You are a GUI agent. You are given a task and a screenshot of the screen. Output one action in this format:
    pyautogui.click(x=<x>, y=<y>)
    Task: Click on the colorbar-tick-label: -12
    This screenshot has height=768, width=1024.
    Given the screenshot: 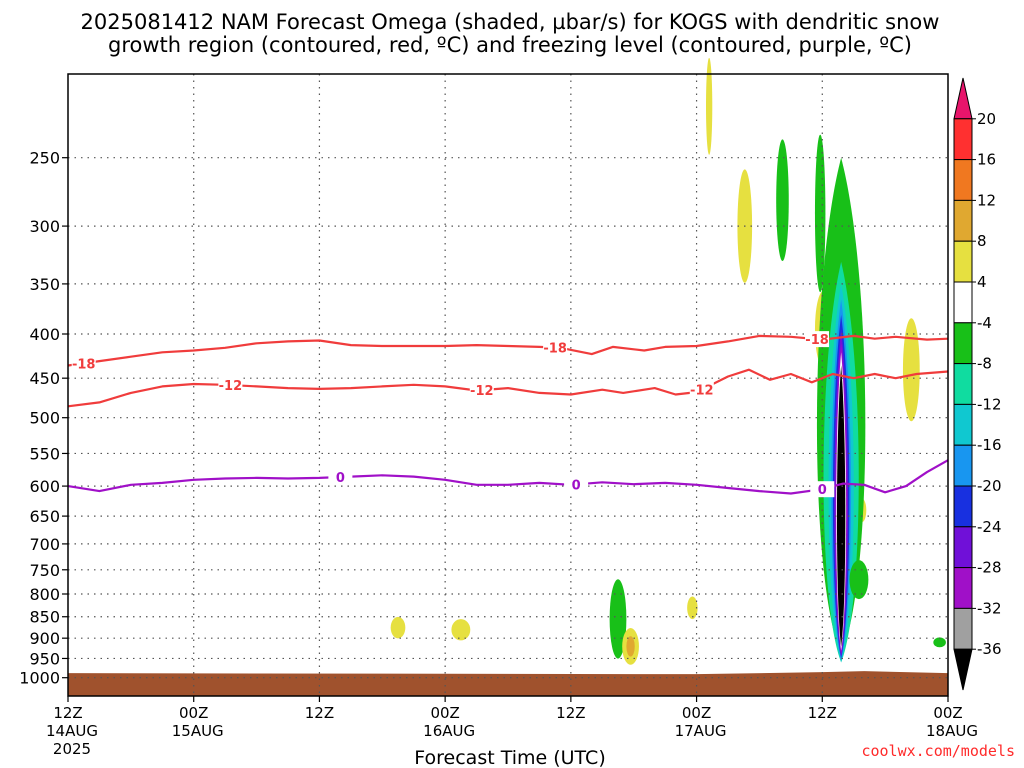 What is the action you would take?
    pyautogui.click(x=989, y=404)
    